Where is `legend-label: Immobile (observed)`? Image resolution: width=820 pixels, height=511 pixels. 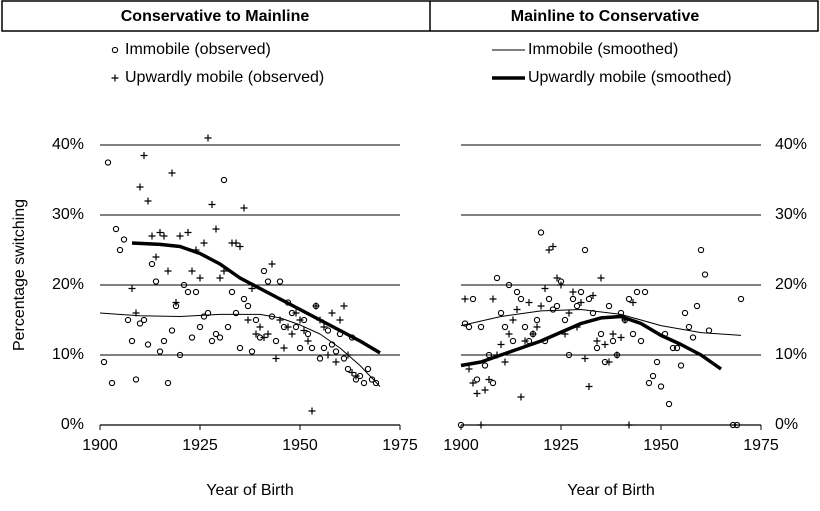 legend-label: Immobile (observed) is located at coordinates (198, 49).